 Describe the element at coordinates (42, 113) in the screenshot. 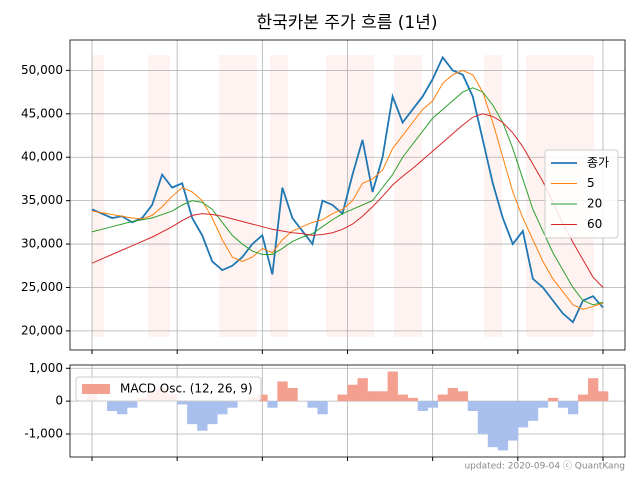

I see `y-tick-label: 45,000` at that location.